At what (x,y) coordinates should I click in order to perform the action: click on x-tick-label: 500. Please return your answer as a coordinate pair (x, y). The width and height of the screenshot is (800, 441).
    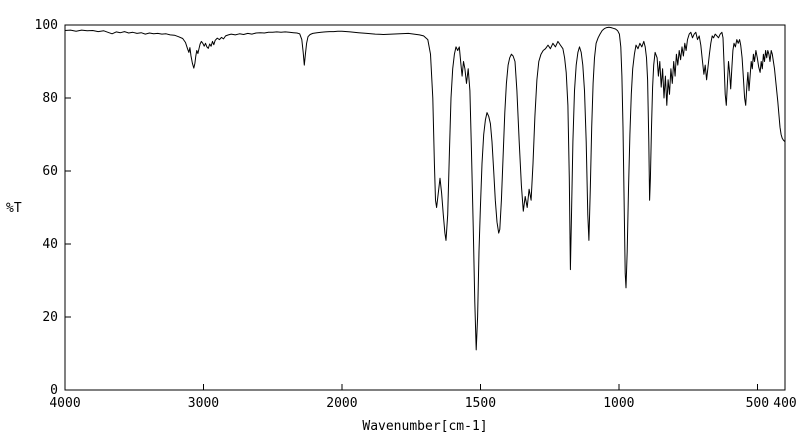
    Looking at the image, I should click on (757, 403).